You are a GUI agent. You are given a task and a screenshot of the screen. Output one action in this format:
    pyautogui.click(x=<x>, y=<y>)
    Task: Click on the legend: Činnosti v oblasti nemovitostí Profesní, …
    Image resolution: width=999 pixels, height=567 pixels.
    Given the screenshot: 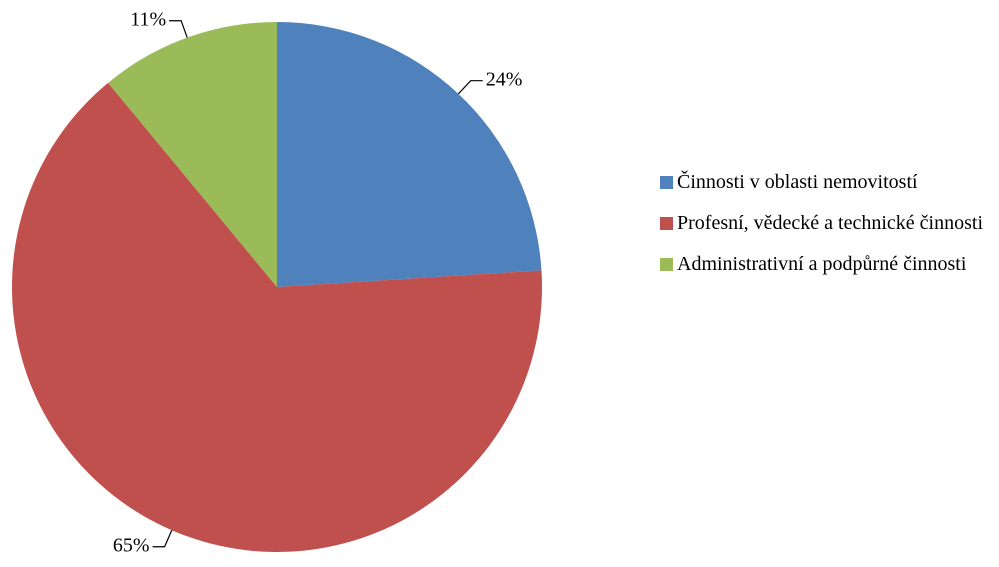 What is the action you would take?
    pyautogui.click(x=827, y=231)
    